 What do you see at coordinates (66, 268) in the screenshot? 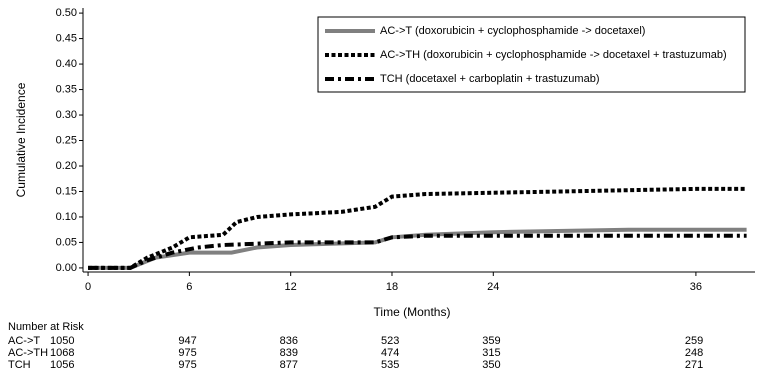
I see `y-tick-label: 0.00` at bounding box center [66, 268].